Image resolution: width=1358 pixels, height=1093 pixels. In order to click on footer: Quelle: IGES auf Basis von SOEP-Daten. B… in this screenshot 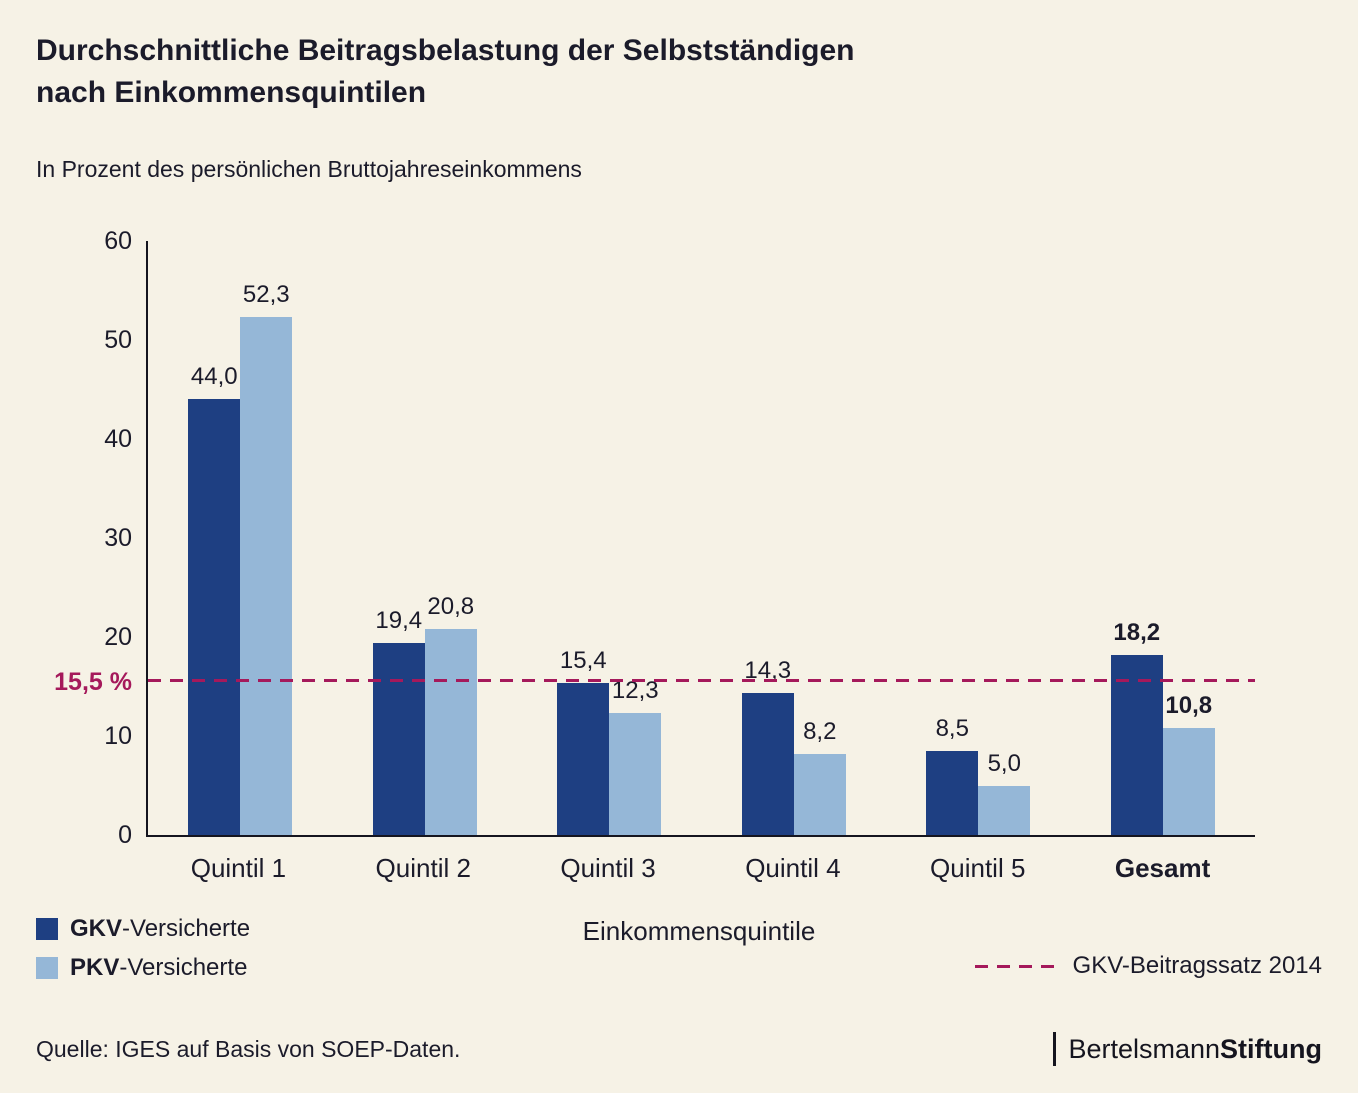, I will do `click(679, 1049)`.